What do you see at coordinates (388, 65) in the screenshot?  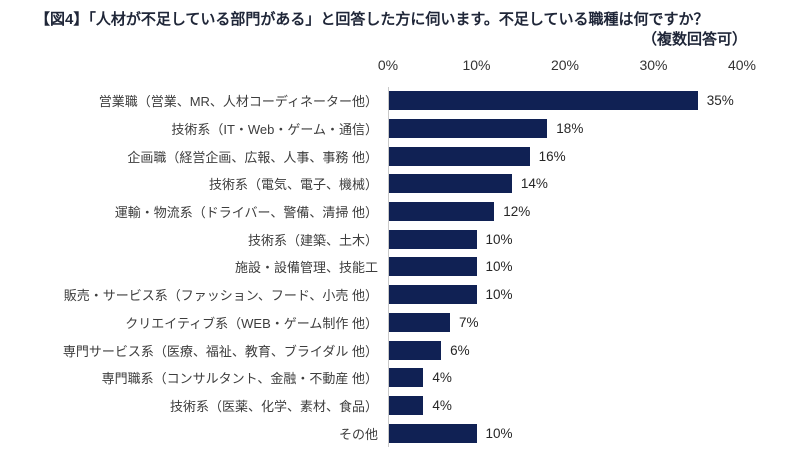 I see `x-axis-tick: 0%` at bounding box center [388, 65].